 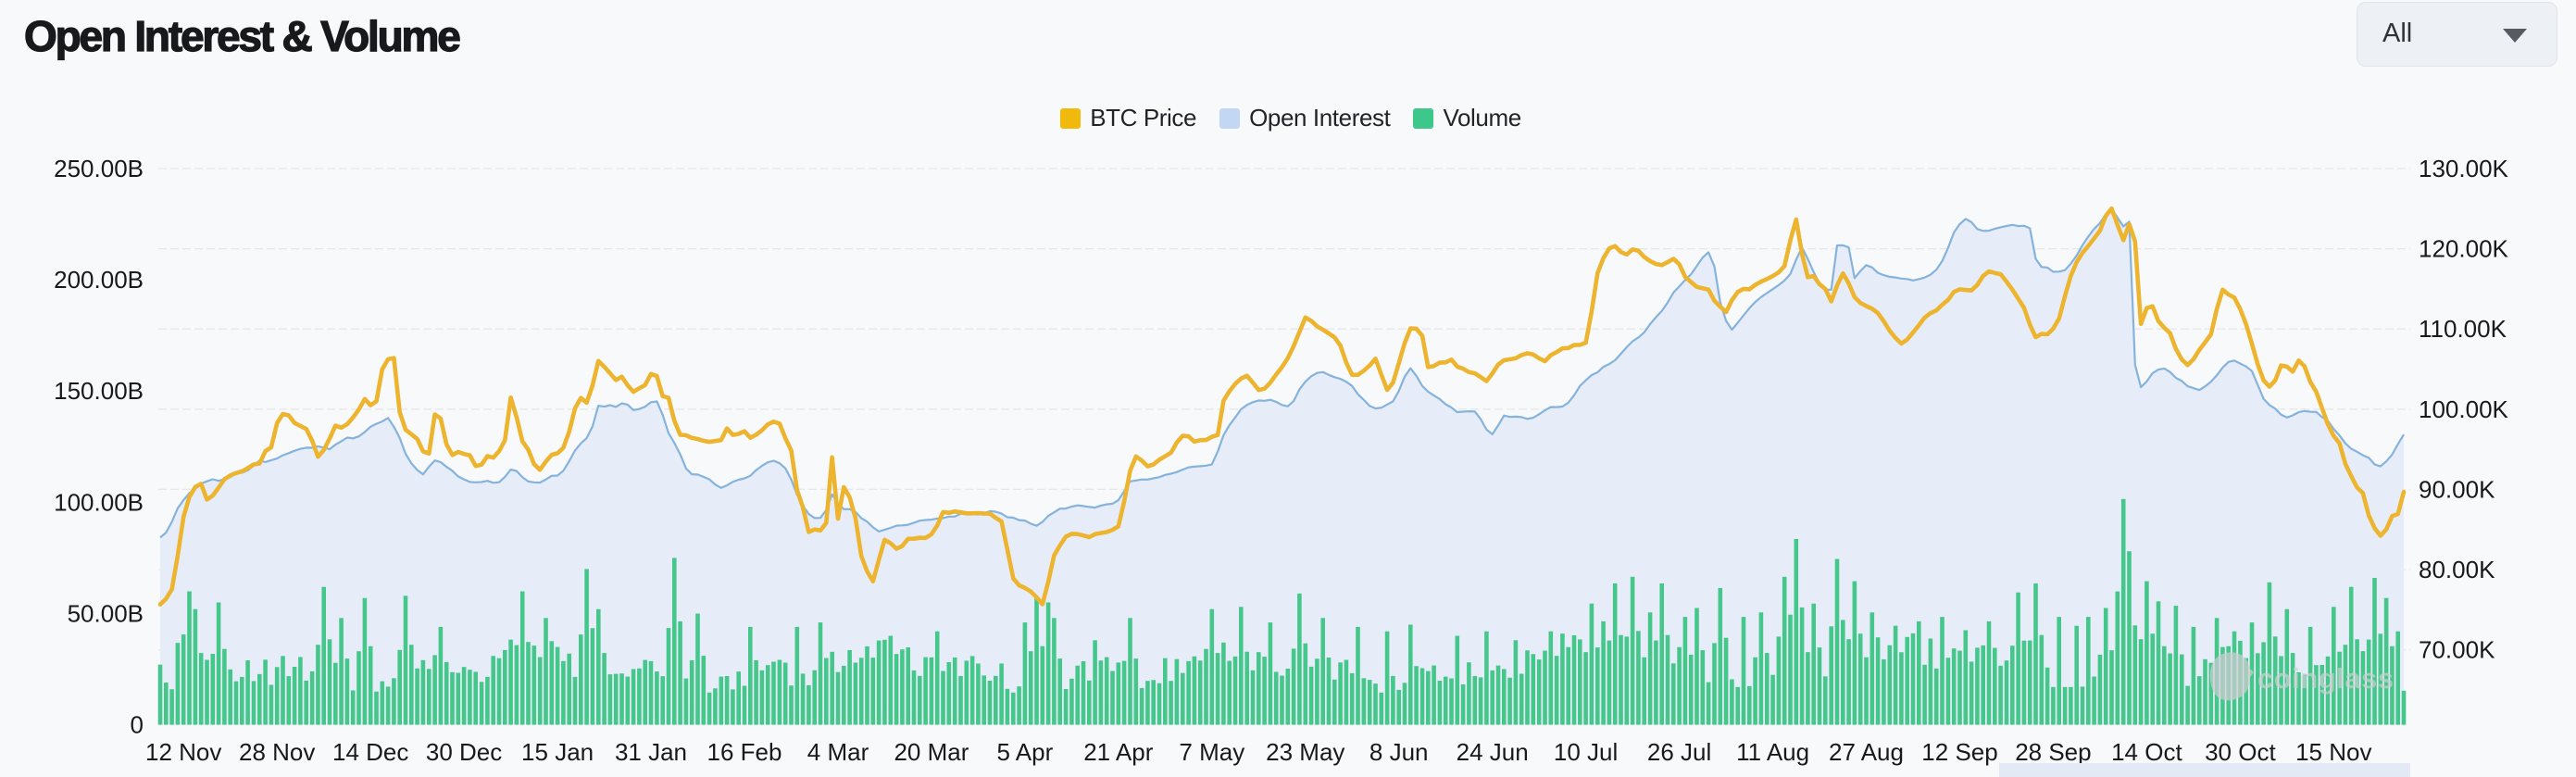 What do you see at coordinates (557, 752) in the screenshot?
I see `svg-text: 15 Jan` at bounding box center [557, 752].